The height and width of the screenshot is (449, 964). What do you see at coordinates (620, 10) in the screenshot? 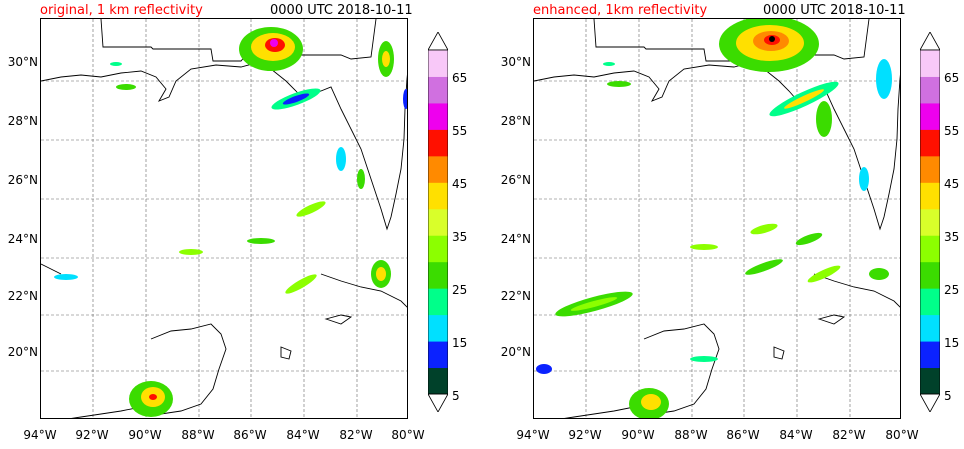
I see `panel-title: enhanced, 1km reflectivity` at bounding box center [620, 10].